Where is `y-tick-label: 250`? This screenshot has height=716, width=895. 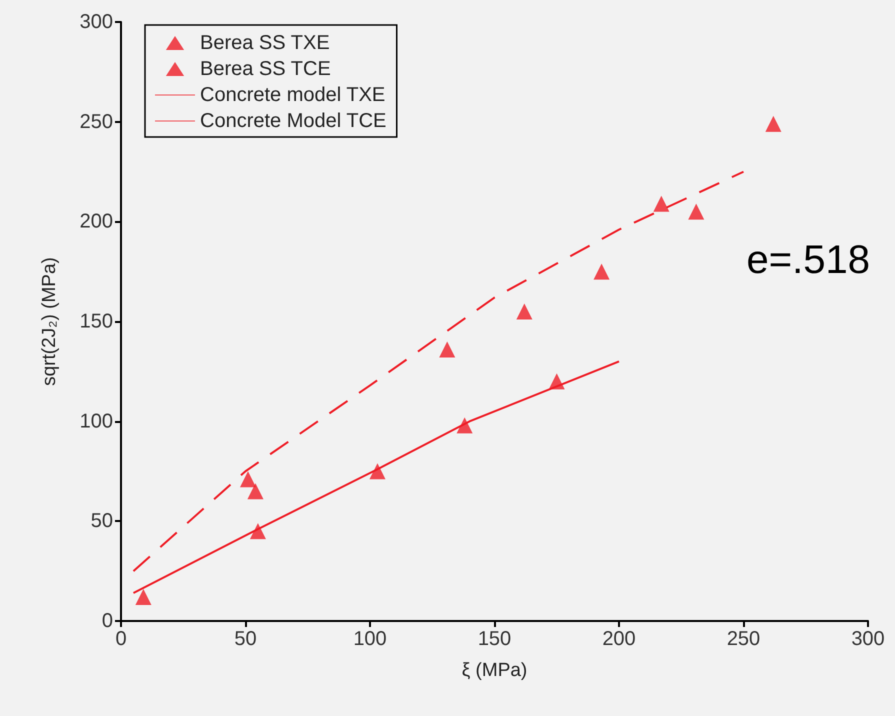
y-tick-label: 250 is located at coordinates (96, 121).